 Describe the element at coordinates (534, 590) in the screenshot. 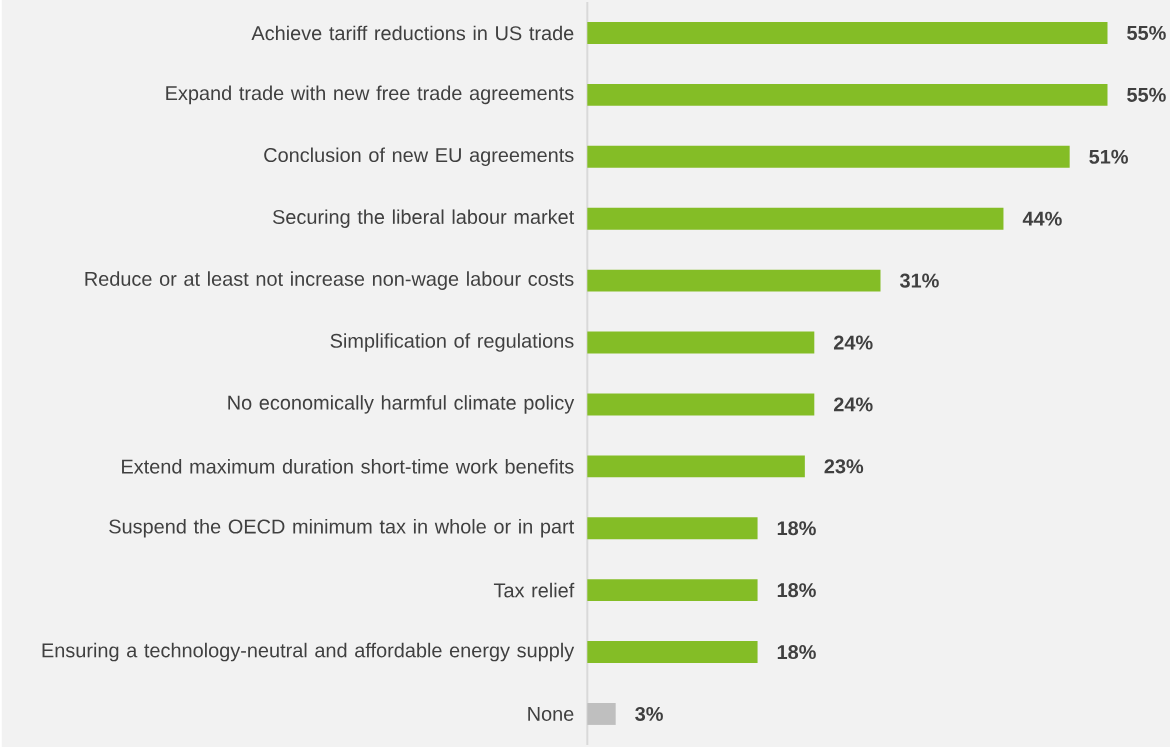

I see `y-tick-label: Tax relief` at that location.